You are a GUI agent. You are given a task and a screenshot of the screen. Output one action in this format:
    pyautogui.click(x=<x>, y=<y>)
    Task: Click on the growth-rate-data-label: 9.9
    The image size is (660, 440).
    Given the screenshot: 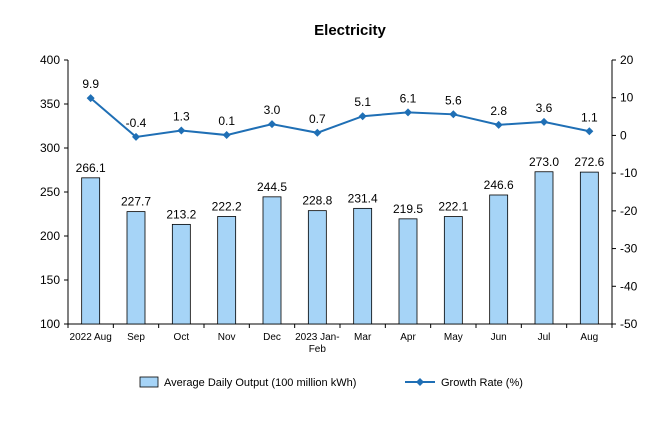 What is the action you would take?
    pyautogui.click(x=90, y=84)
    